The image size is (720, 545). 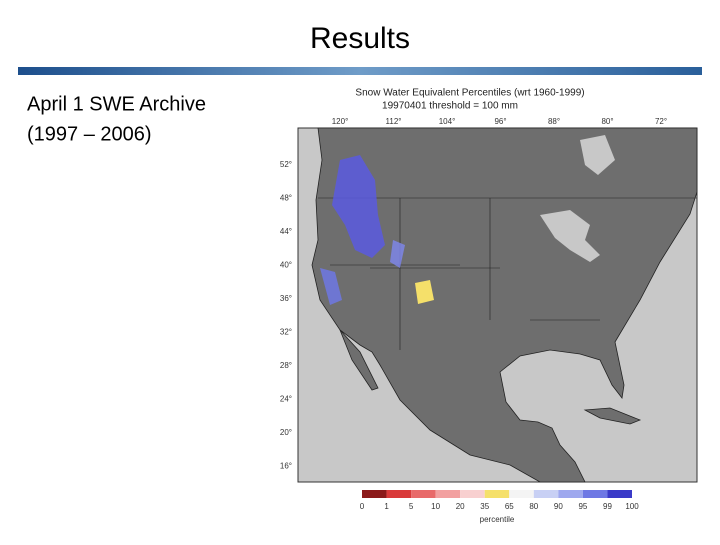 What do you see at coordinates (394, 121) in the screenshot?
I see `longitude-label: 112°` at bounding box center [394, 121].